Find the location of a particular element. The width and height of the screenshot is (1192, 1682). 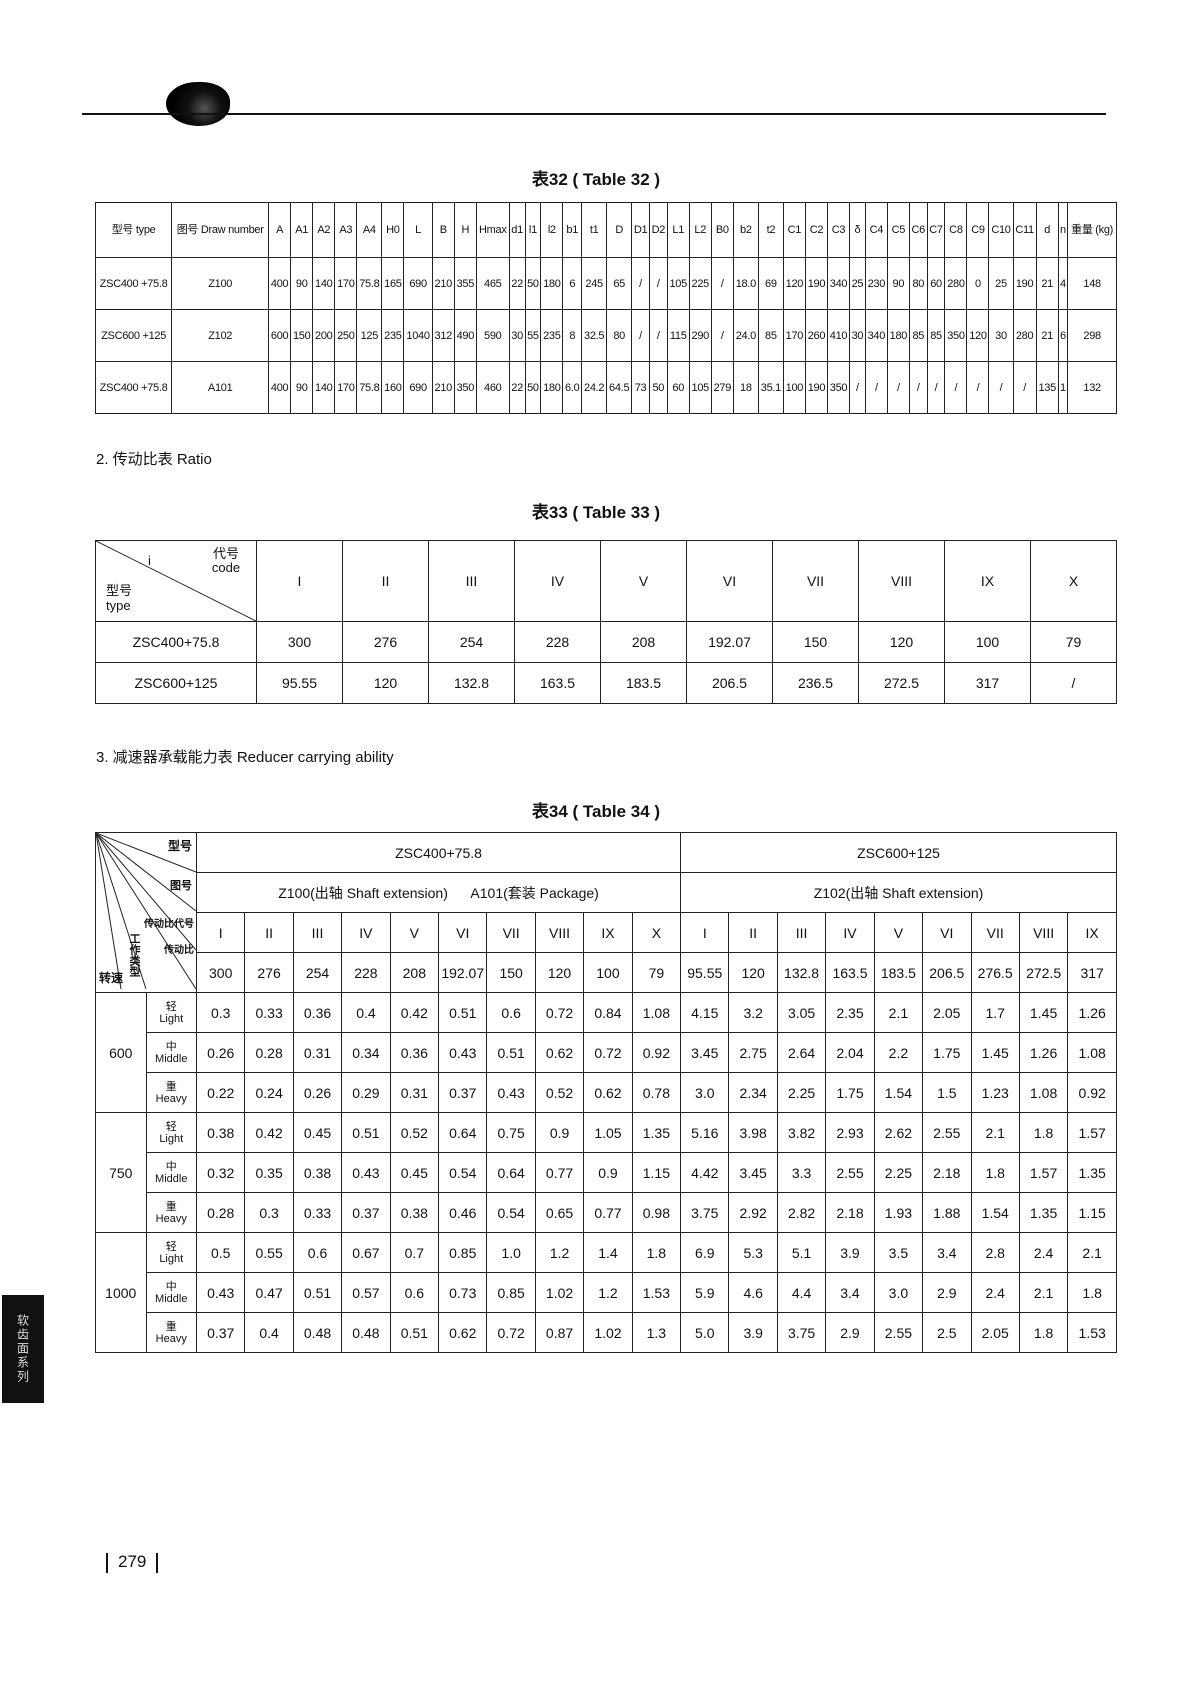

table-cell: 1.15 is located at coordinates (1092, 1212).